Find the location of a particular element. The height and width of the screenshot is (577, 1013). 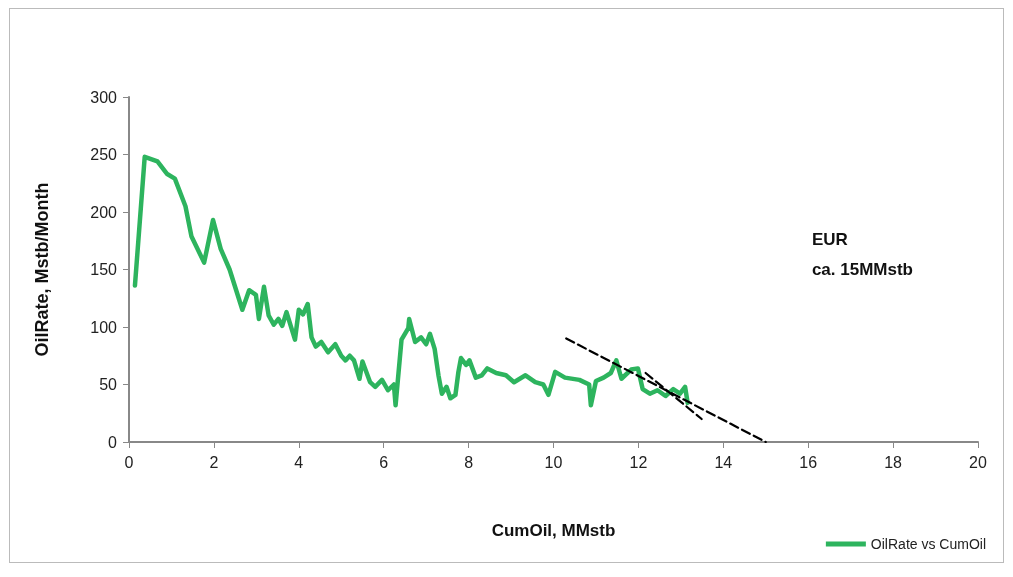

x-tick-label: 8 is located at coordinates (469, 462).